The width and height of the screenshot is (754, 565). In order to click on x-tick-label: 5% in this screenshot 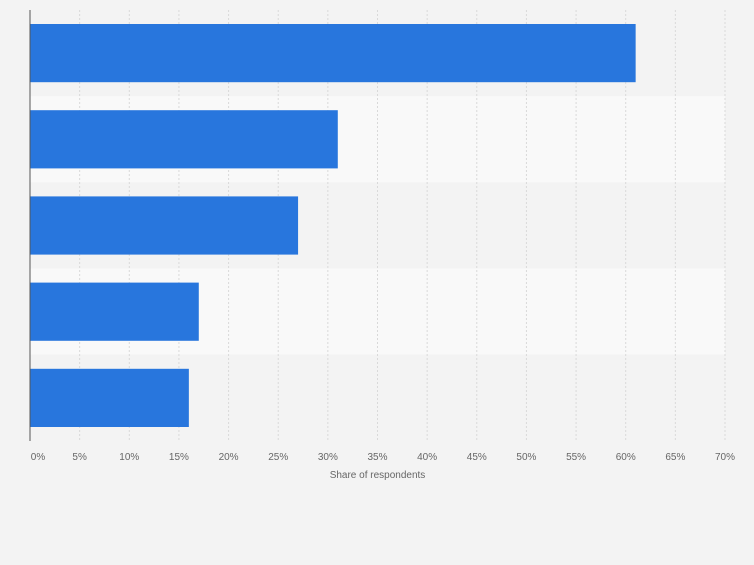, I will do `click(79, 457)`.